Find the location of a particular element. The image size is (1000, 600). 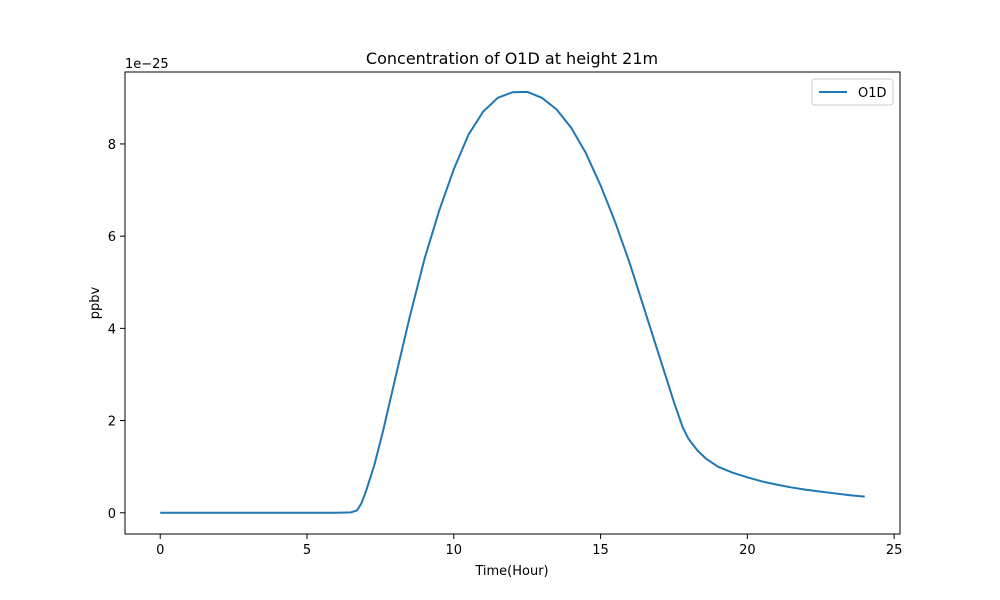

legend: O1D is located at coordinates (852, 92).